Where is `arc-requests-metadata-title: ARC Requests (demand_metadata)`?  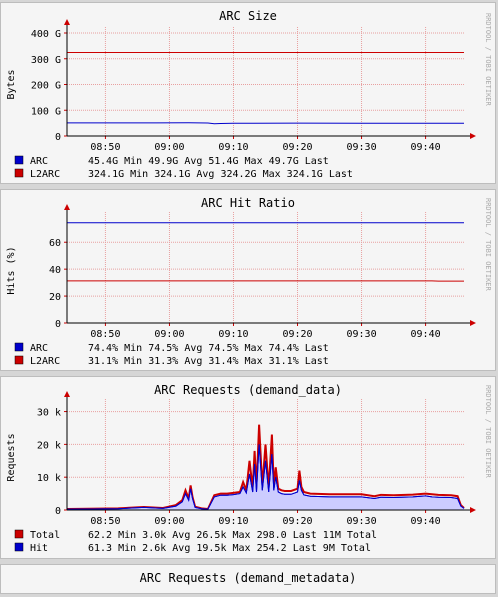 arc-requests-metadata-title: ARC Requests (demand_metadata) is located at coordinates (248, 578).